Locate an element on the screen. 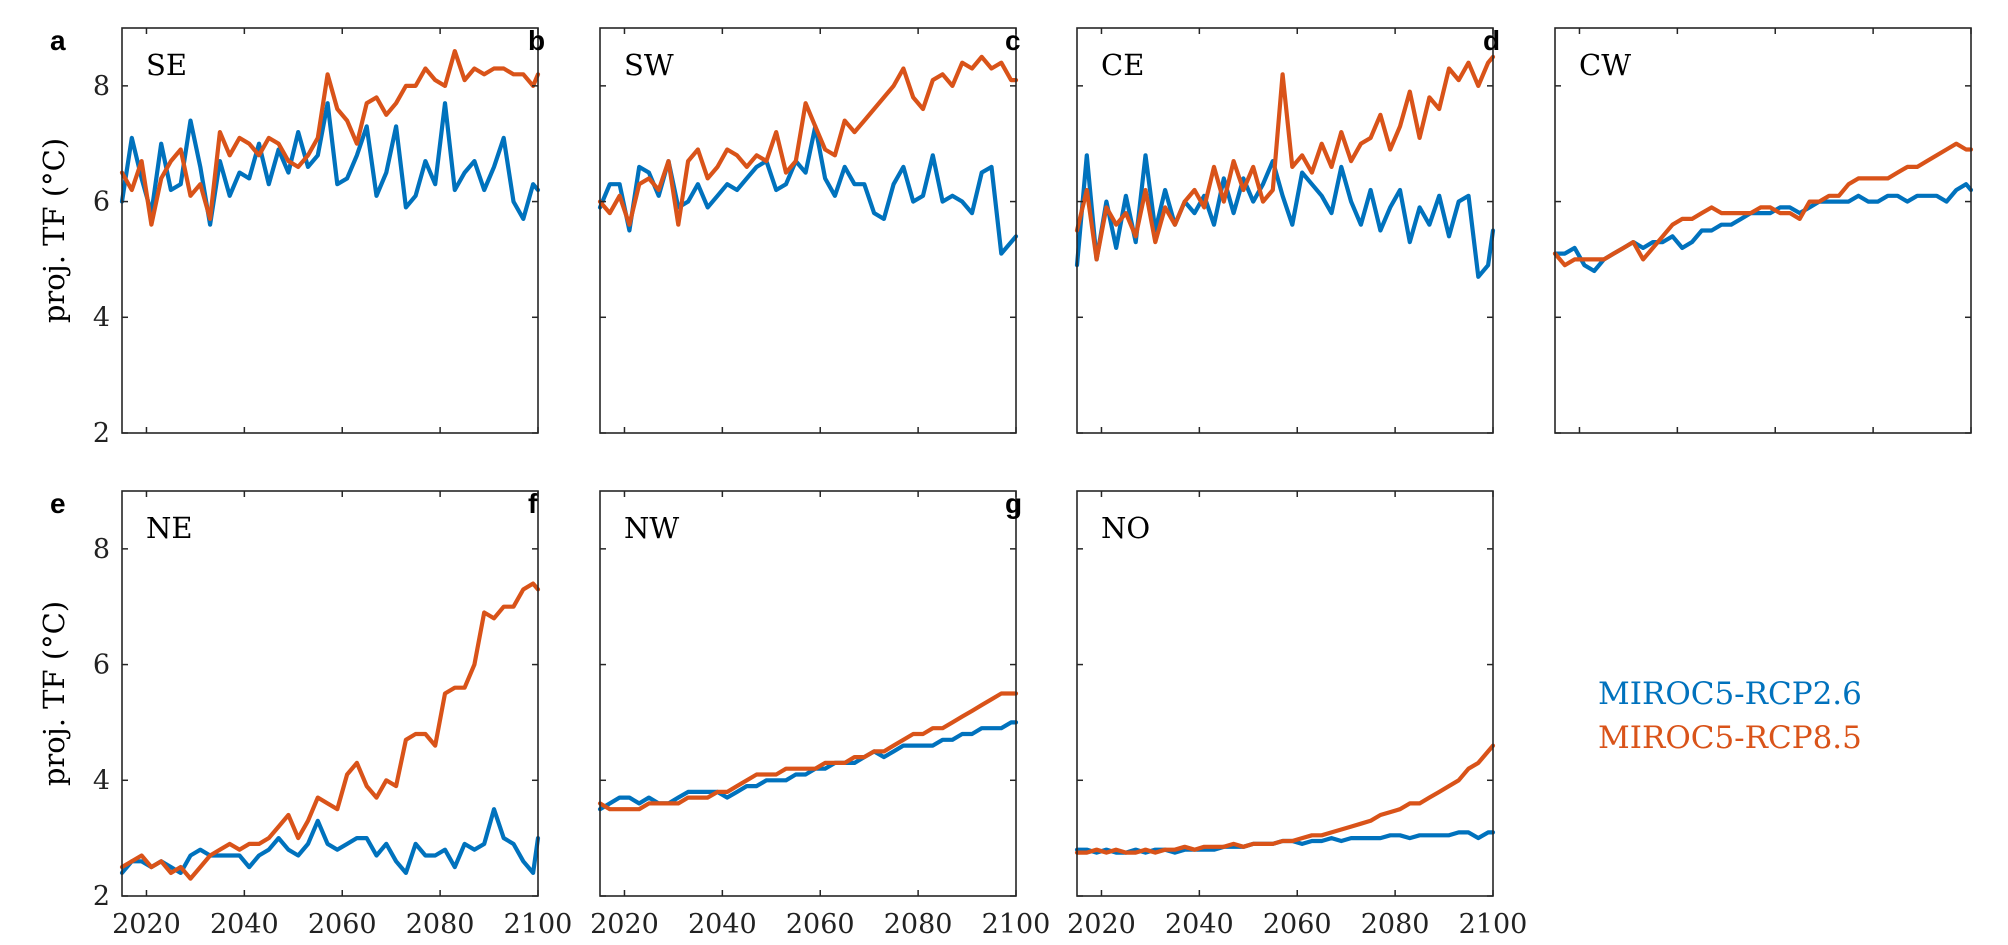  panel-c: c CE is located at coordinates (1250, 229).